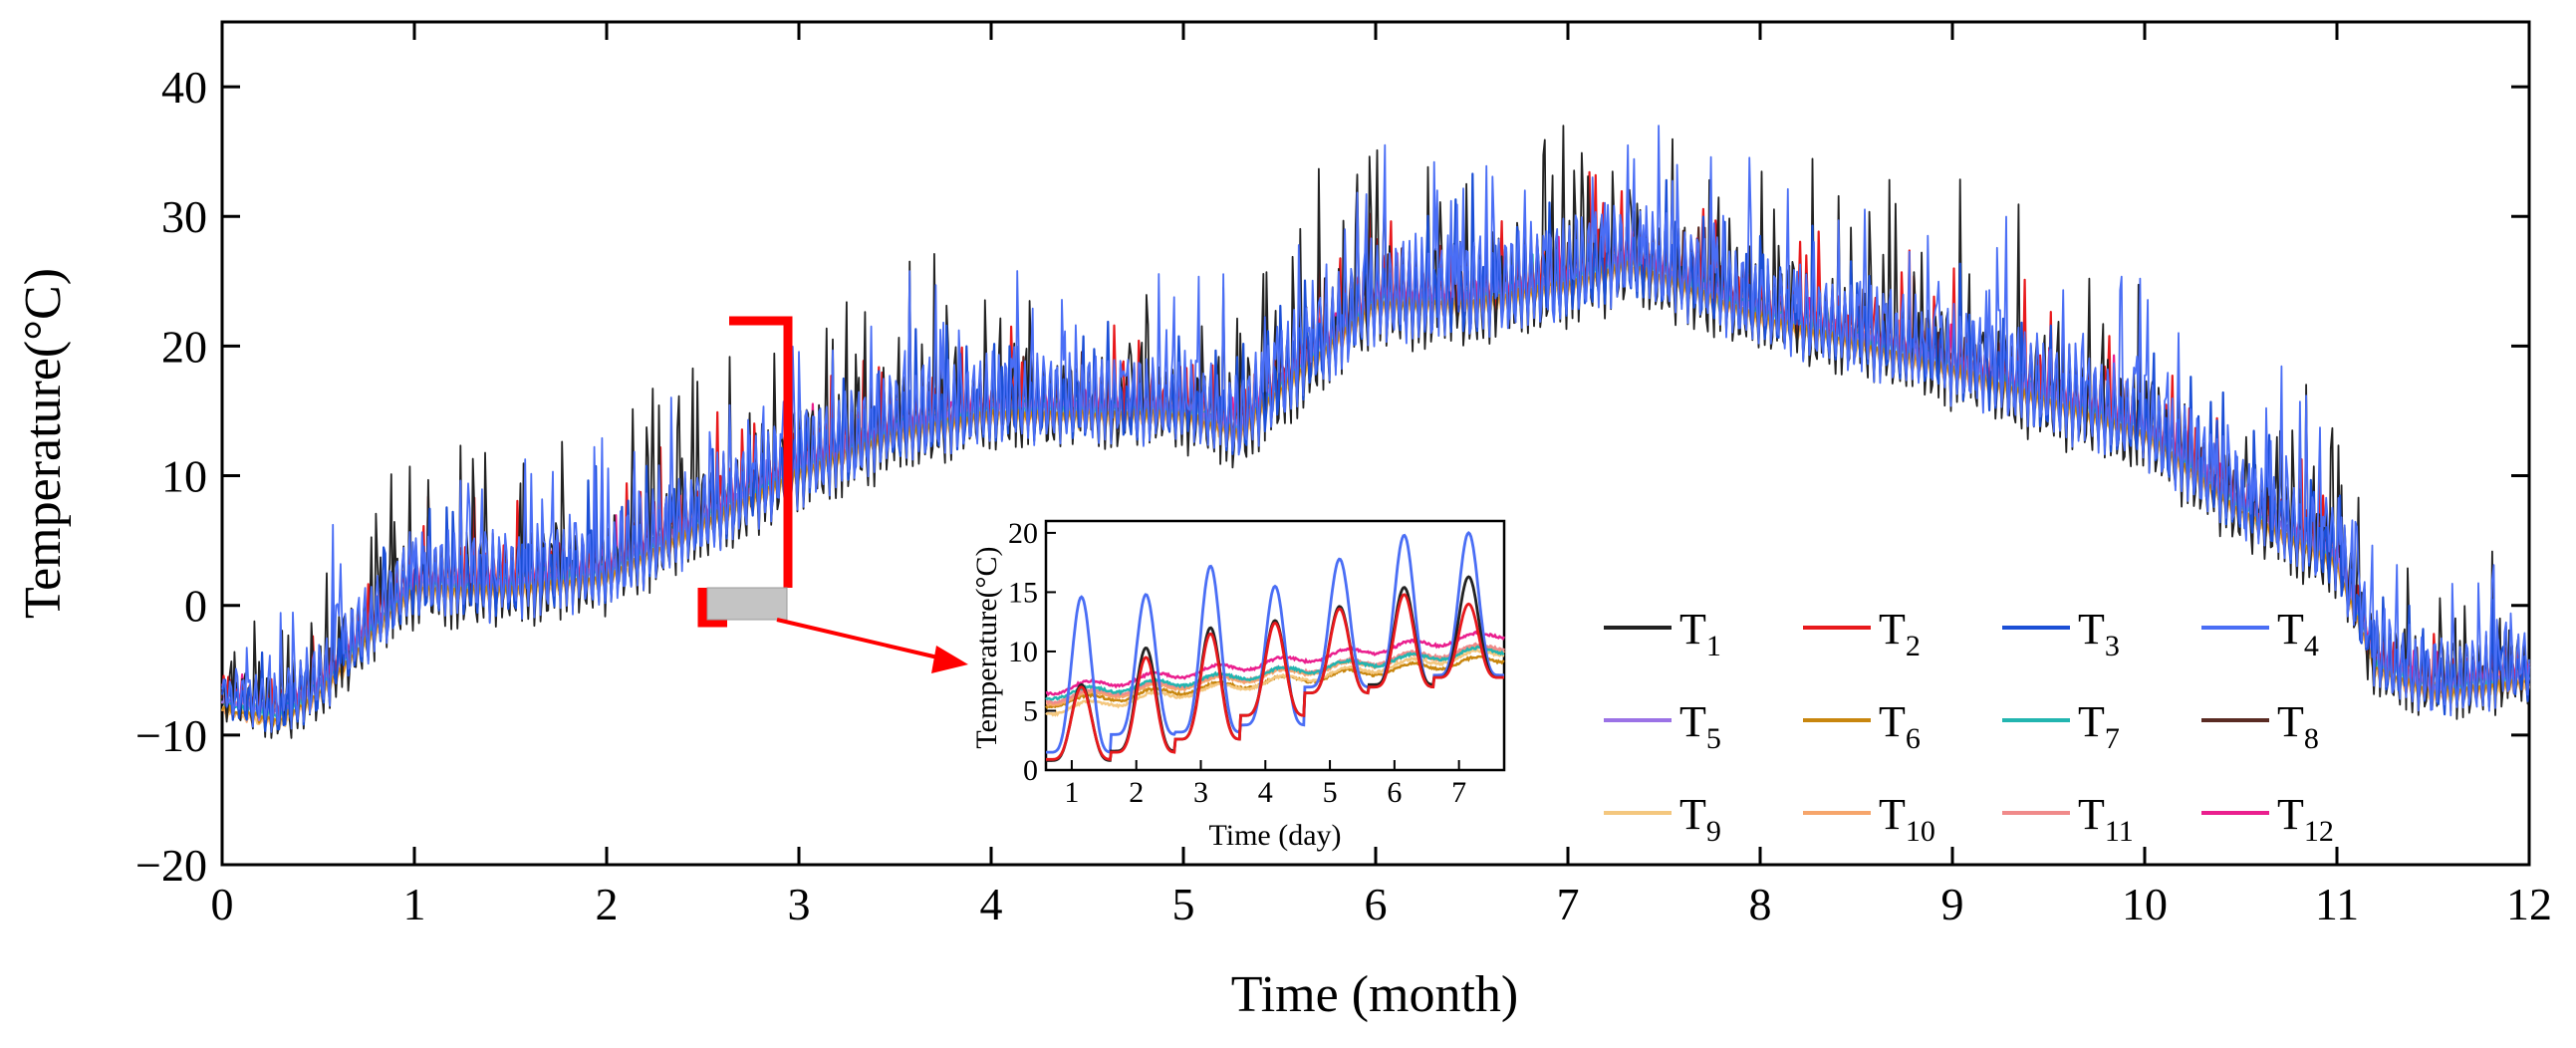 The width and height of the screenshot is (2576, 1048). I want to click on inset-y-tick-label: 20, so click(1023, 533).